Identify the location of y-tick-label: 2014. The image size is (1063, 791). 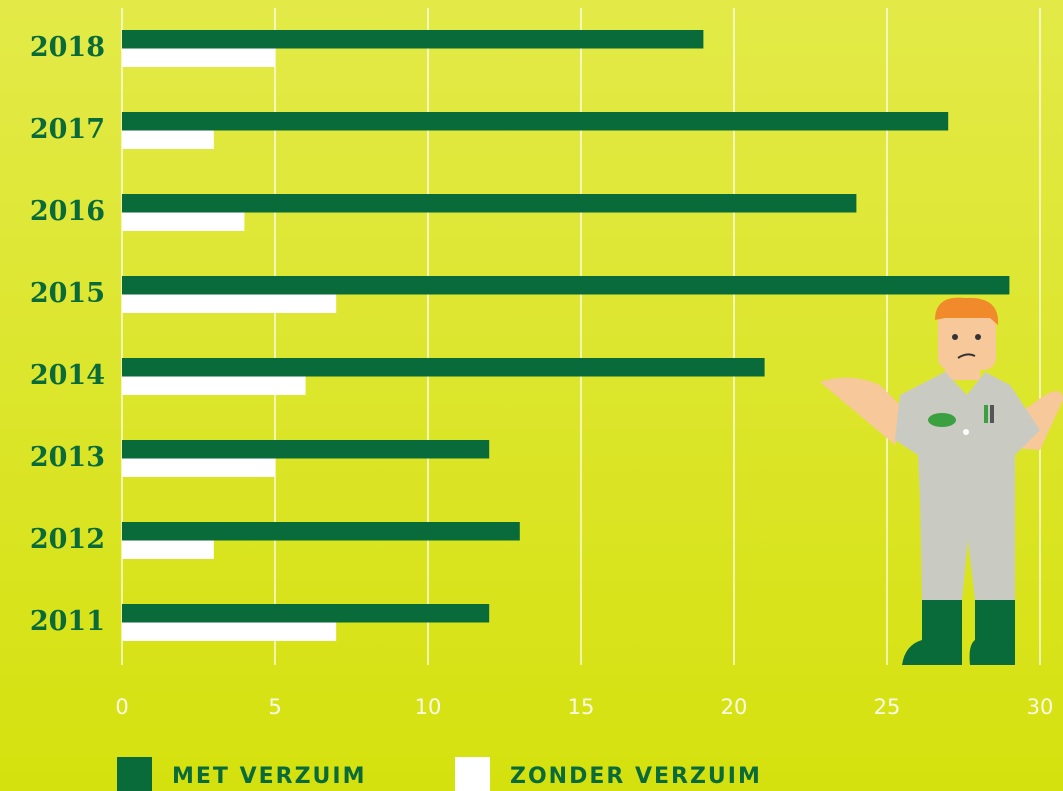
(67, 375).